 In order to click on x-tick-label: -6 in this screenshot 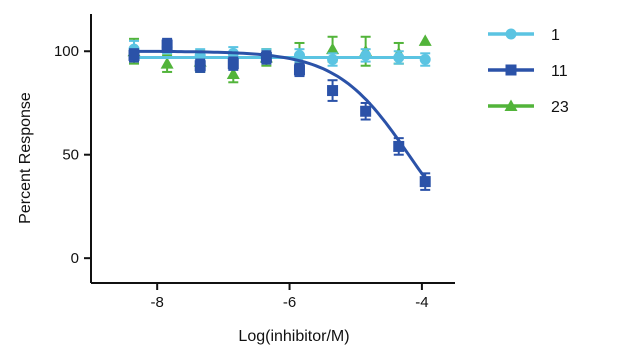, I will do `click(289, 302)`.